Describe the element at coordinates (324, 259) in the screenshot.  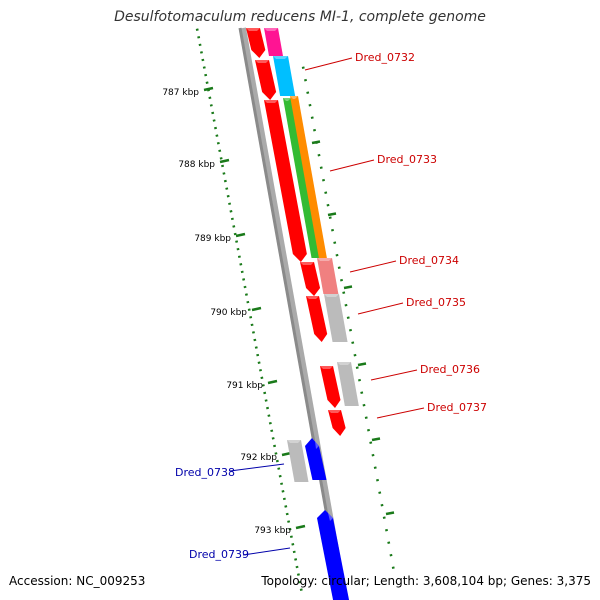
I see `feature-0734-pink-highlight` at that location.